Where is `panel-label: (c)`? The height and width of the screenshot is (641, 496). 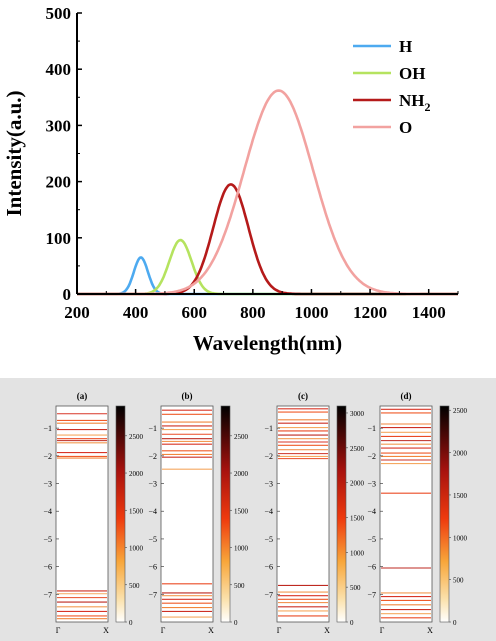 panel-label: (c) is located at coordinates (303, 396).